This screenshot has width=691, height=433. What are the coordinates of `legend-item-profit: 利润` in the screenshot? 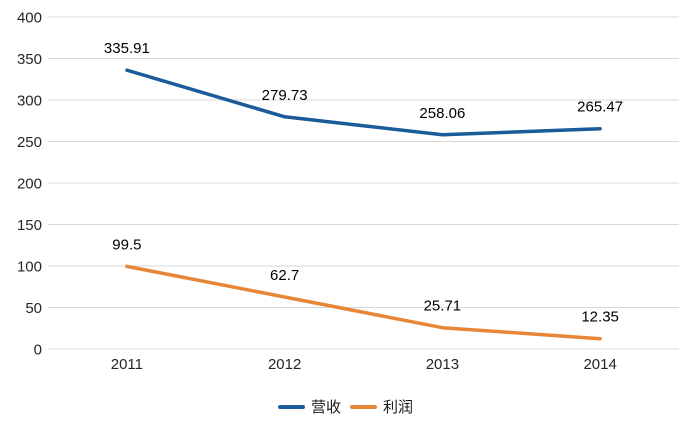 It's located at (381, 406).